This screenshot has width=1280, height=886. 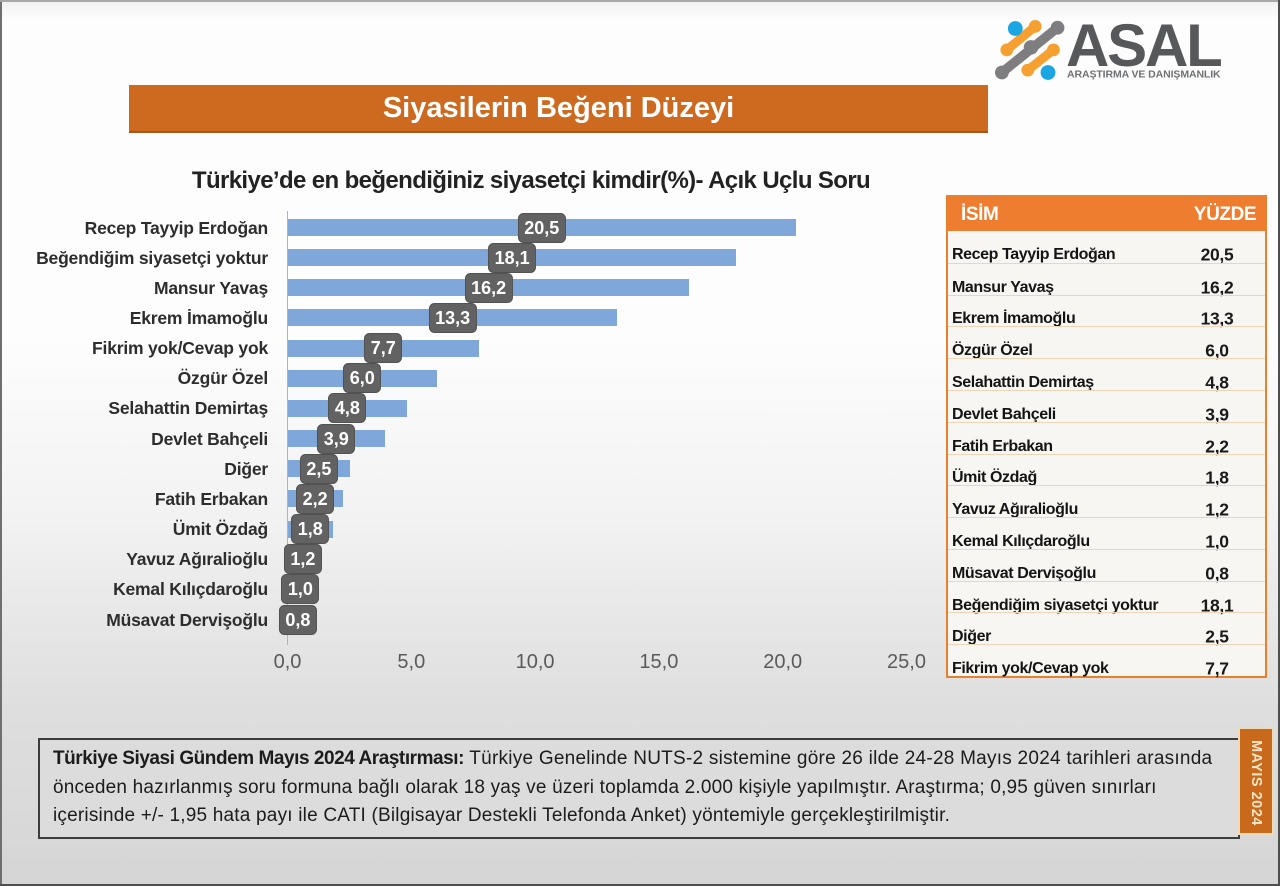 I want to click on svg-text: ARAŞTIRMA VE DANIŞMANLIK, so click(x=1144, y=75).